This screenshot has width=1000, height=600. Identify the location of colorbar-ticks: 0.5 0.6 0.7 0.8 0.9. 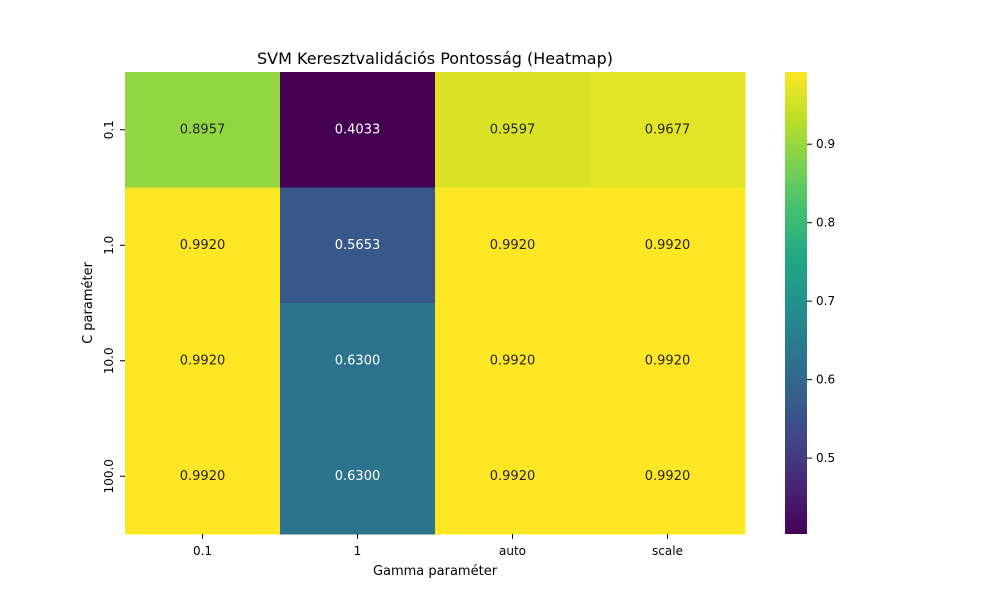
(821, 301).